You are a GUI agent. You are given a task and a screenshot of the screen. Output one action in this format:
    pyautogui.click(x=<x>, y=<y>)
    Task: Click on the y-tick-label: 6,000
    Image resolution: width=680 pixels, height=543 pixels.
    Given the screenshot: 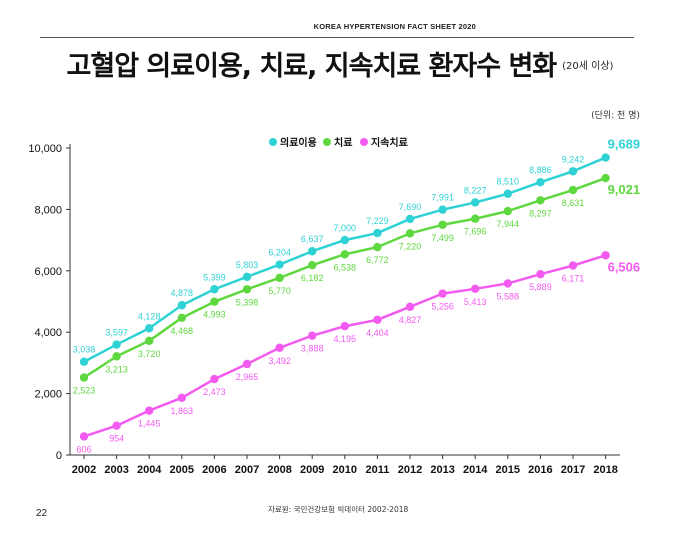 What is the action you would take?
    pyautogui.click(x=48, y=272)
    